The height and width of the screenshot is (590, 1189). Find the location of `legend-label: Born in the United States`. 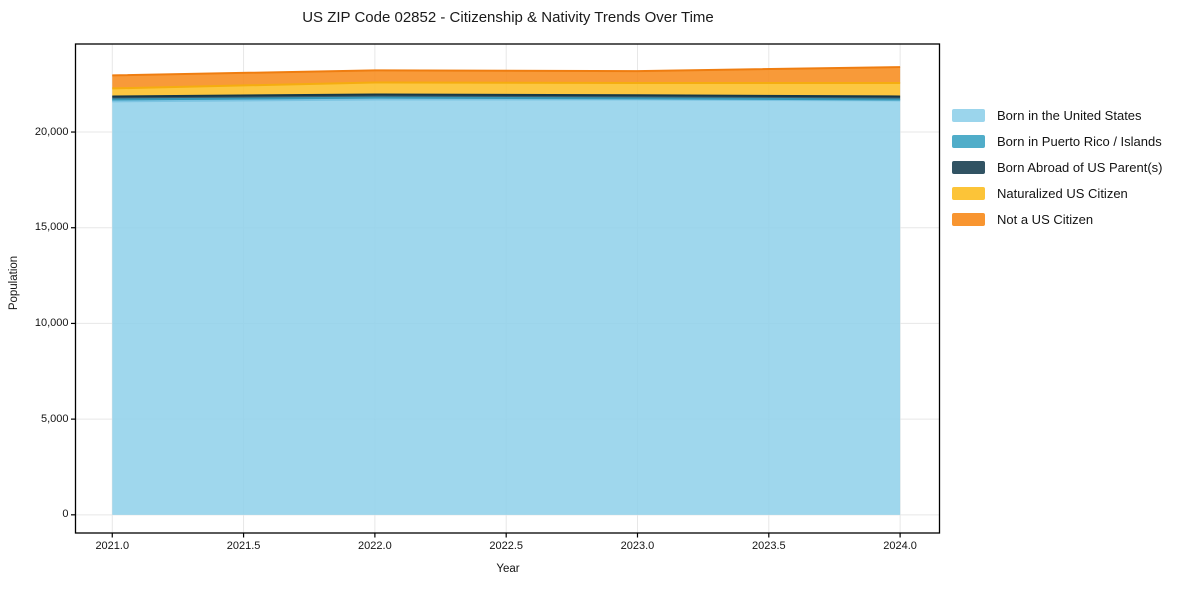

legend-label: Born in the United States is located at coordinates (1069, 115).